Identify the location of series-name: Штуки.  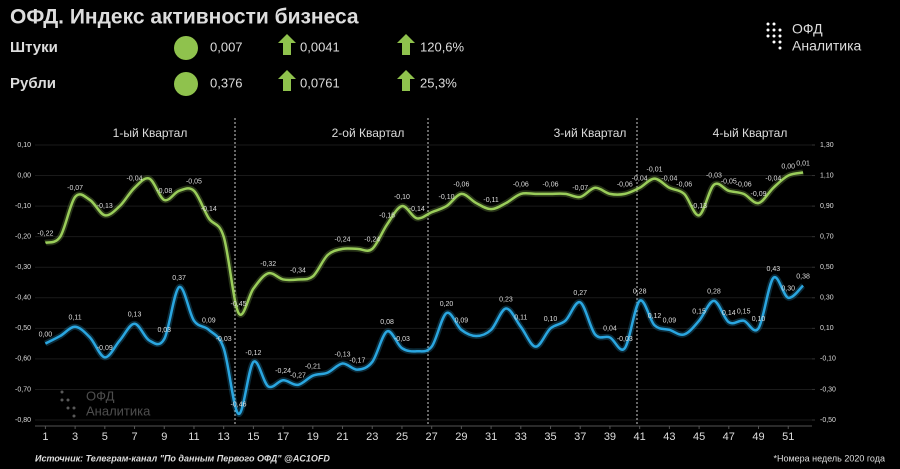
(34, 47).